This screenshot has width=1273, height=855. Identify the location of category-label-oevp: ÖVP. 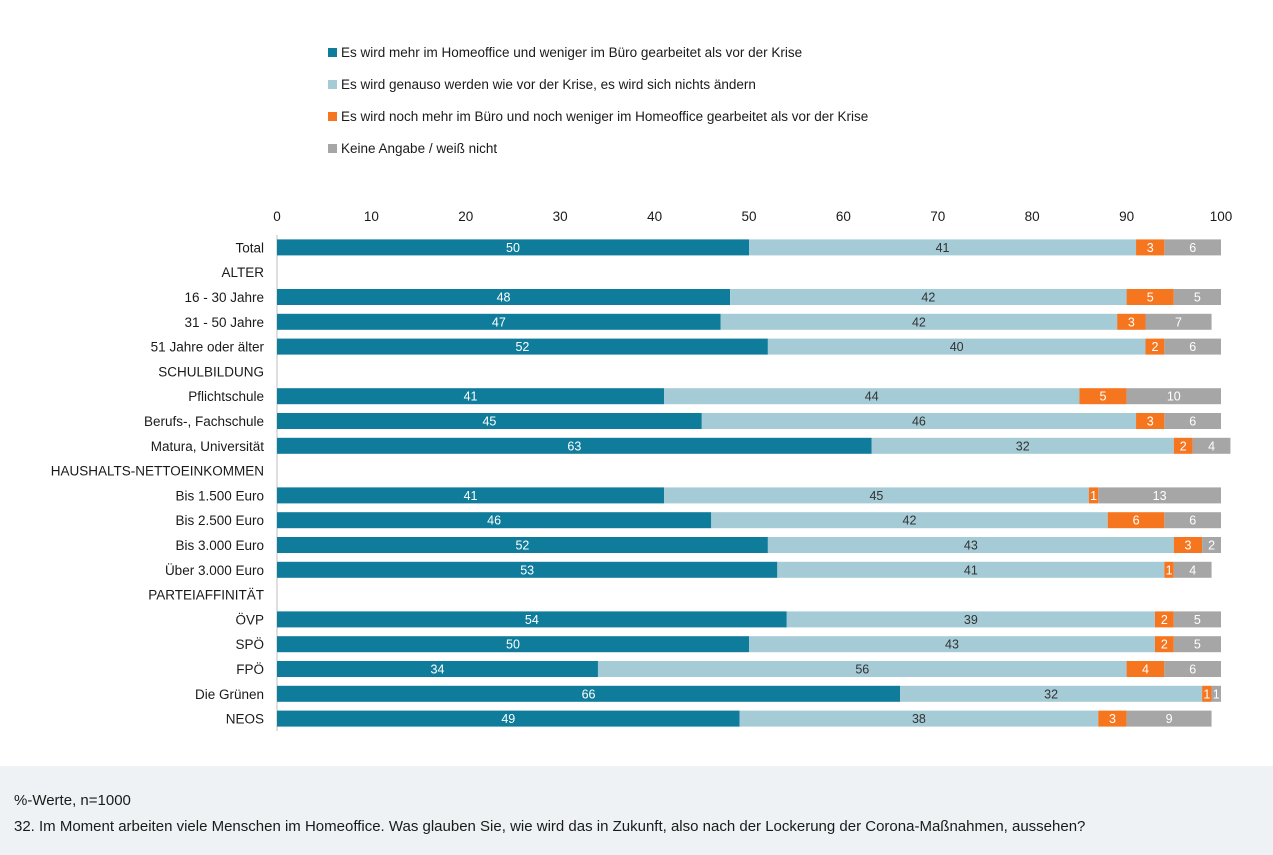
(249, 619).